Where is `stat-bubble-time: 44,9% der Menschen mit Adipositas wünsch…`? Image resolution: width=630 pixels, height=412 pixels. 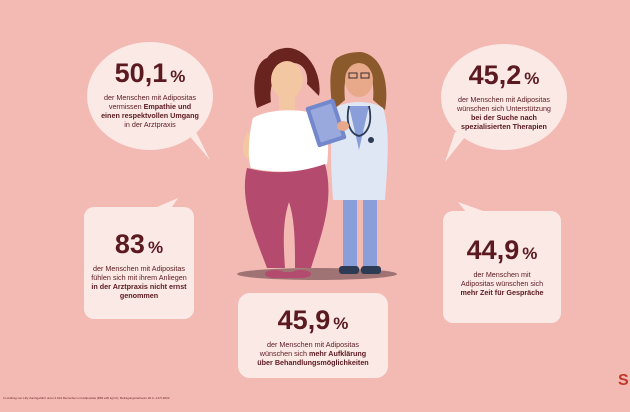
stat-bubble-time: 44,9% der Menschen mit Adipositas wünsch… is located at coordinates (502, 267).